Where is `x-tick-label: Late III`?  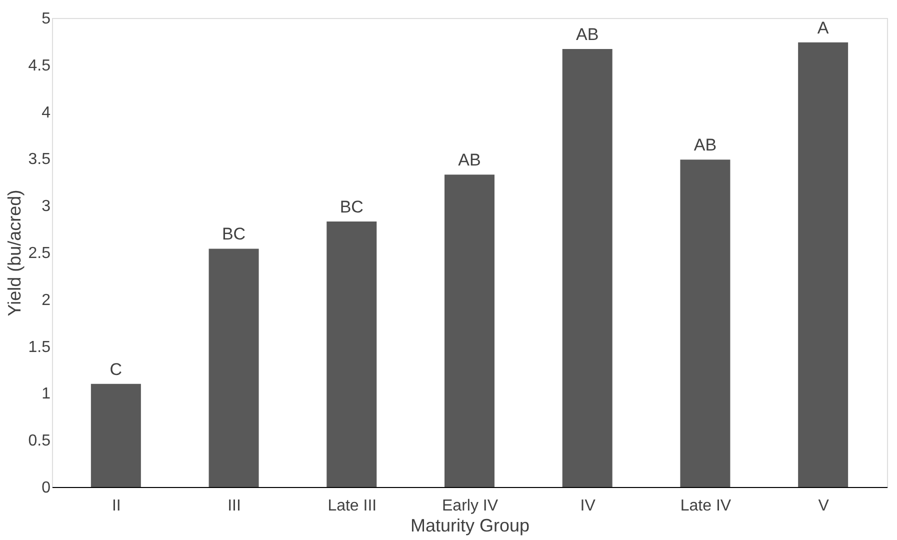
x-tick-label: Late III is located at coordinates (352, 506).